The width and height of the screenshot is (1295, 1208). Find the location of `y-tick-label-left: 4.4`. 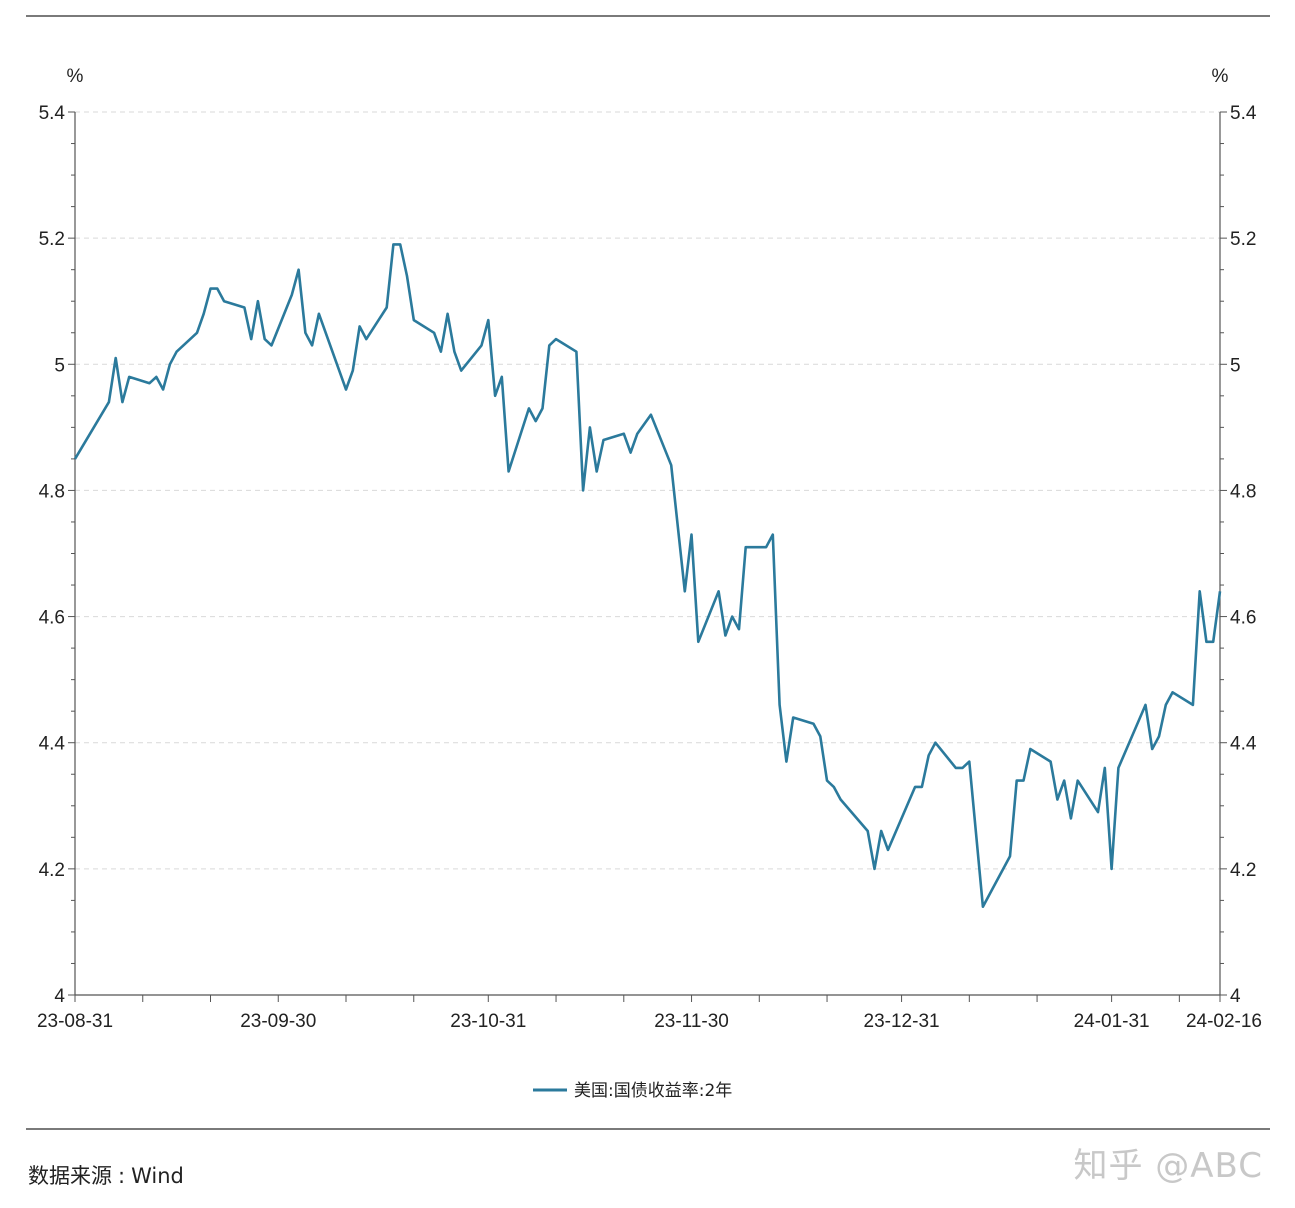

y-tick-label-left: 4.4 is located at coordinates (52, 744).